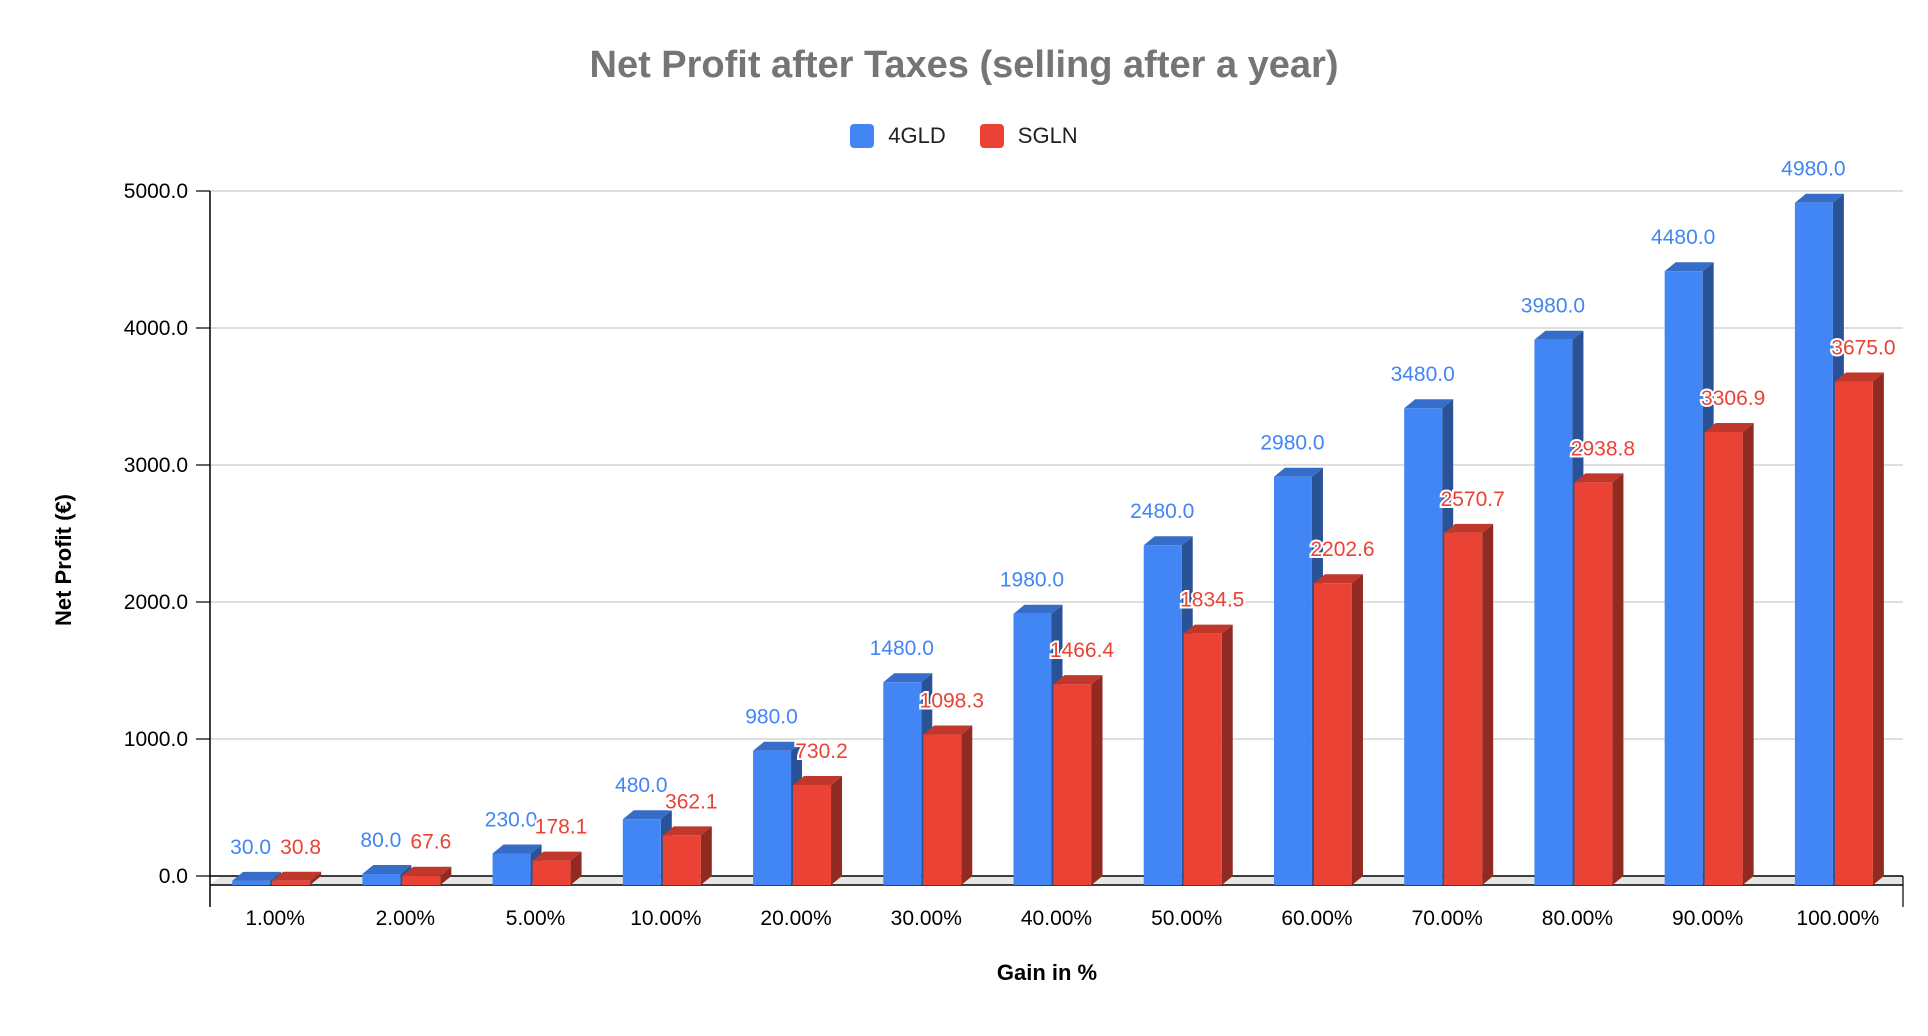  Describe the element at coordinates (1733, 398) in the screenshot. I see `data-label-sgln: 3306.9` at that location.